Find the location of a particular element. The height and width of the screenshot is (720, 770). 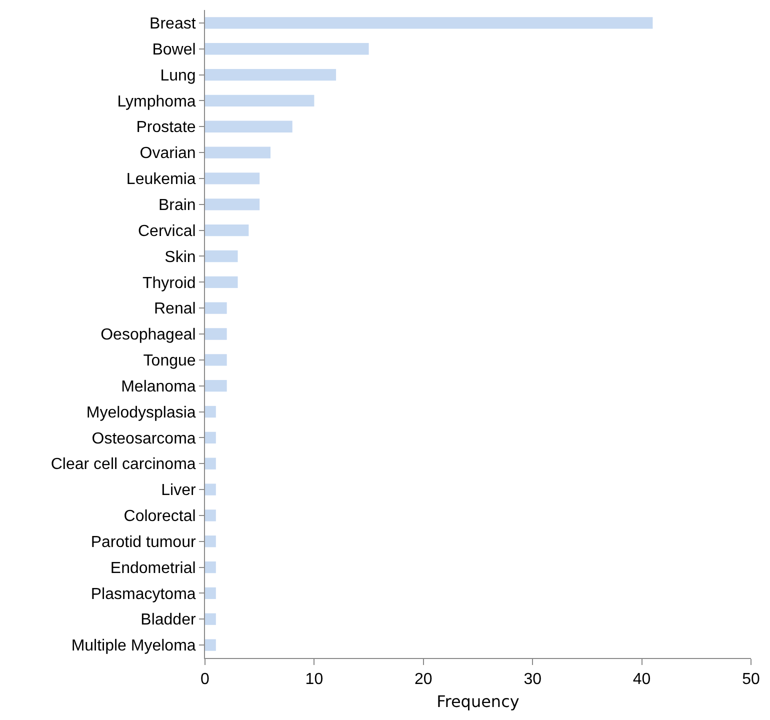

y-tick-label: Prostate is located at coordinates (166, 127).